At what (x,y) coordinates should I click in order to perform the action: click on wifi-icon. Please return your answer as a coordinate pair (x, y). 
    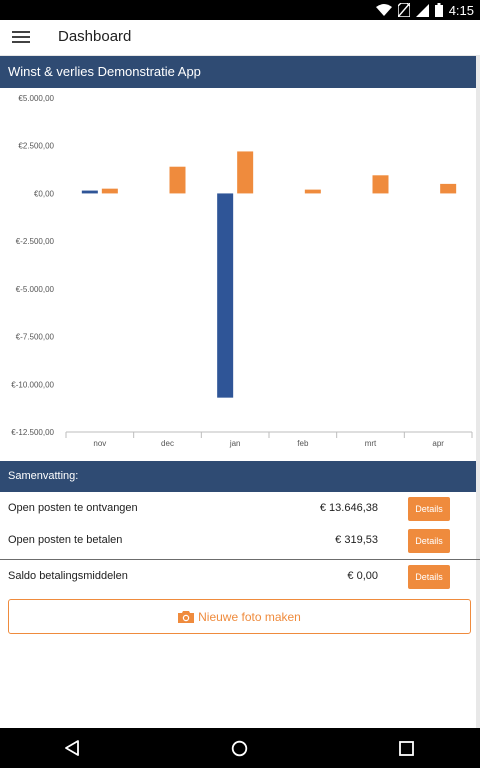
    Looking at the image, I should click on (383, 10).